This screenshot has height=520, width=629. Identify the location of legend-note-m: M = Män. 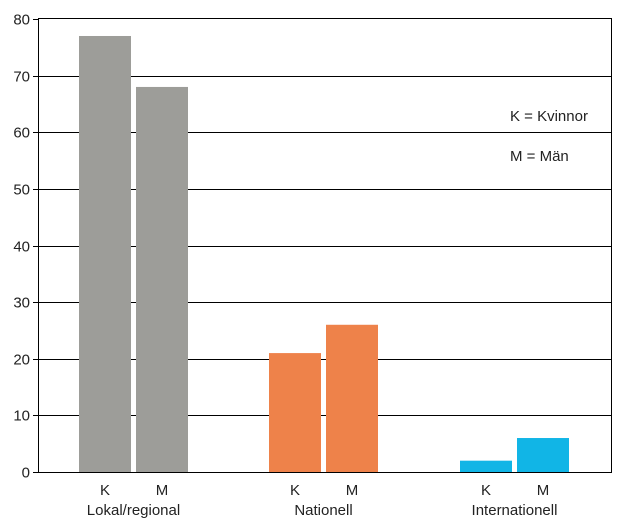
(539, 156).